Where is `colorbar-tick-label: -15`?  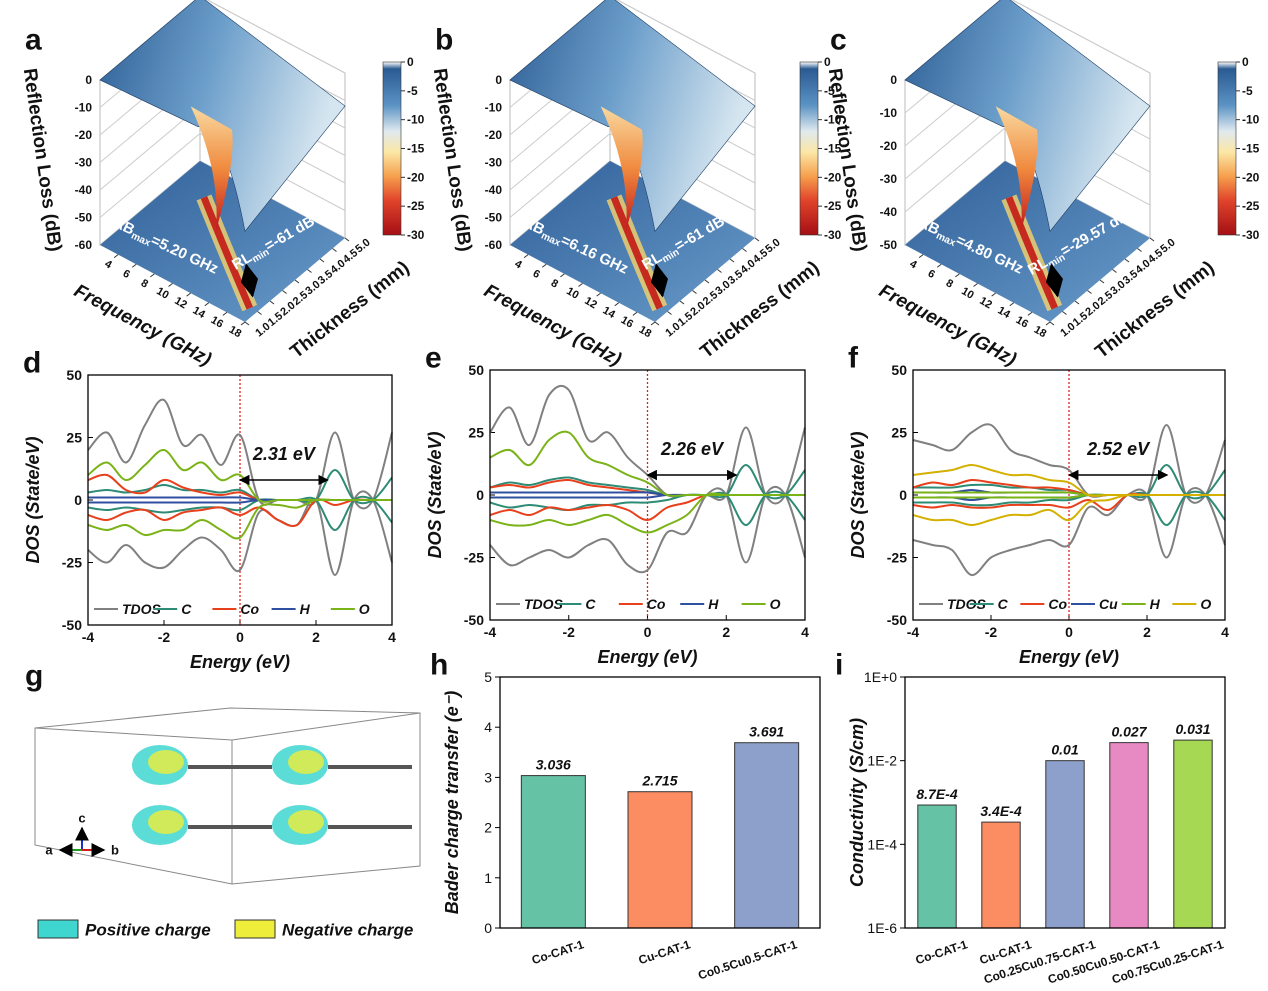
colorbar-tick-label: -15 is located at coordinates (416, 149).